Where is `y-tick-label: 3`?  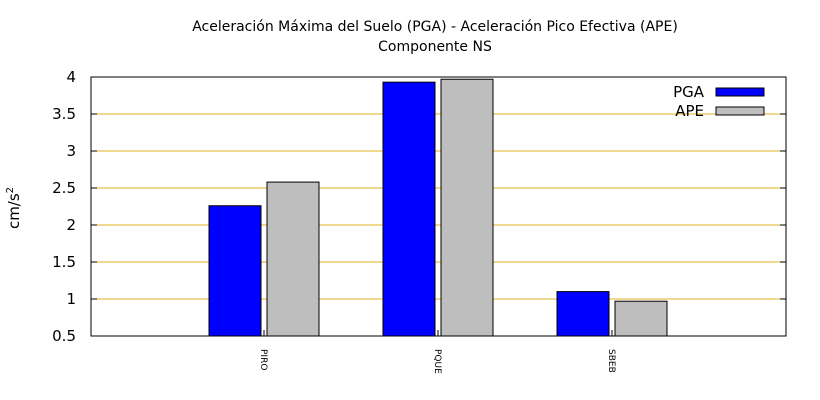
y-tick-label: 3 is located at coordinates (71, 151).